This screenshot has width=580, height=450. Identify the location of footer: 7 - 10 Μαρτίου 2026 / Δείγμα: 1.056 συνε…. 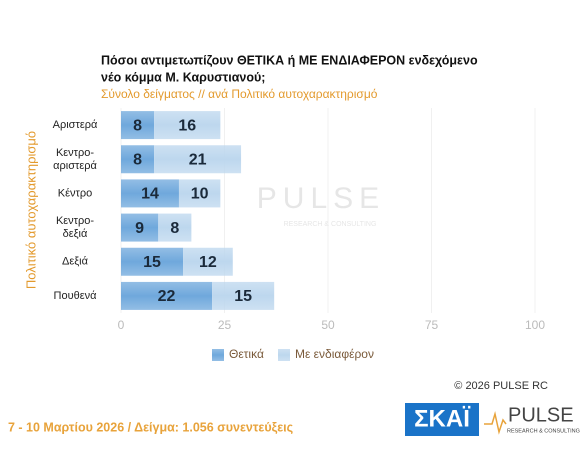
(150, 427).